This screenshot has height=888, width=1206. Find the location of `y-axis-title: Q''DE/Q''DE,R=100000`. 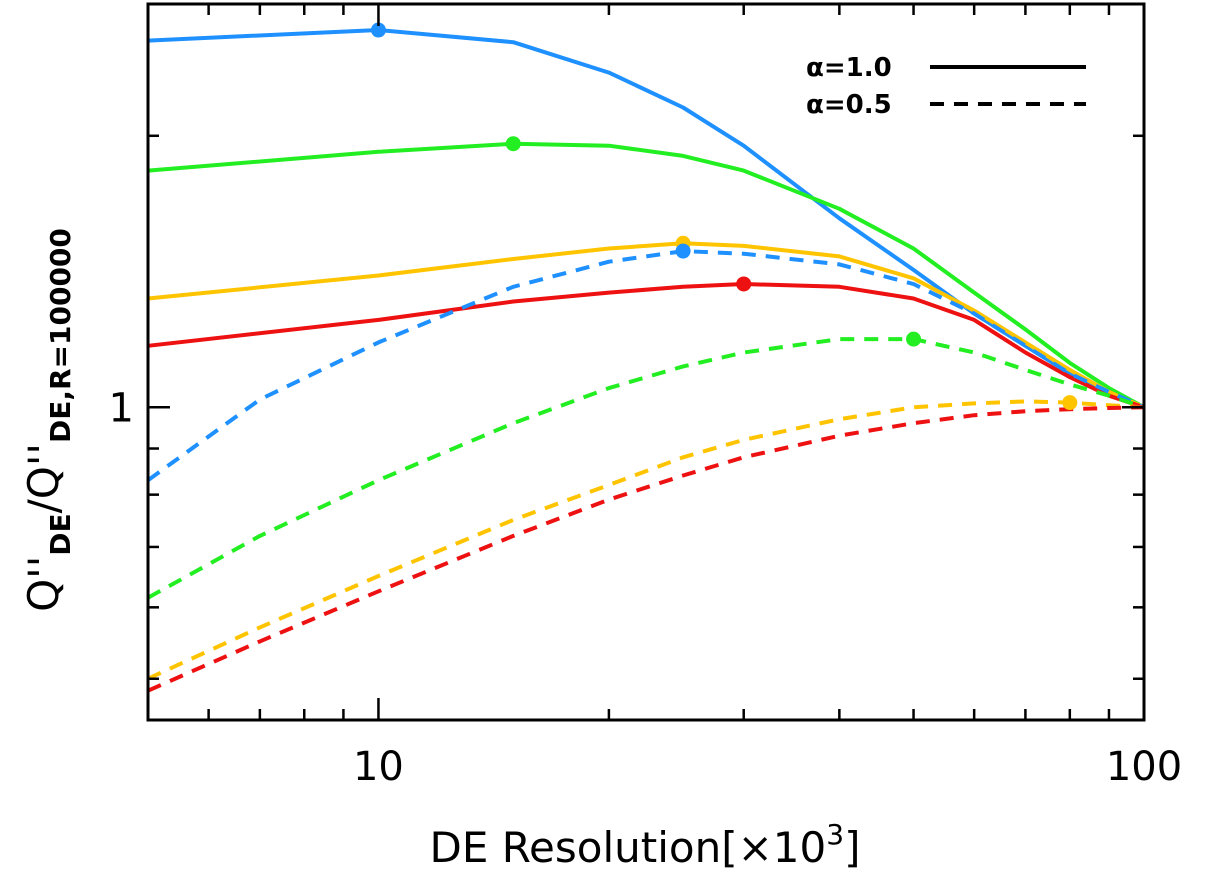

y-axis-title: Q''DE/Q''DE,R=100000 is located at coordinates (48, 420).